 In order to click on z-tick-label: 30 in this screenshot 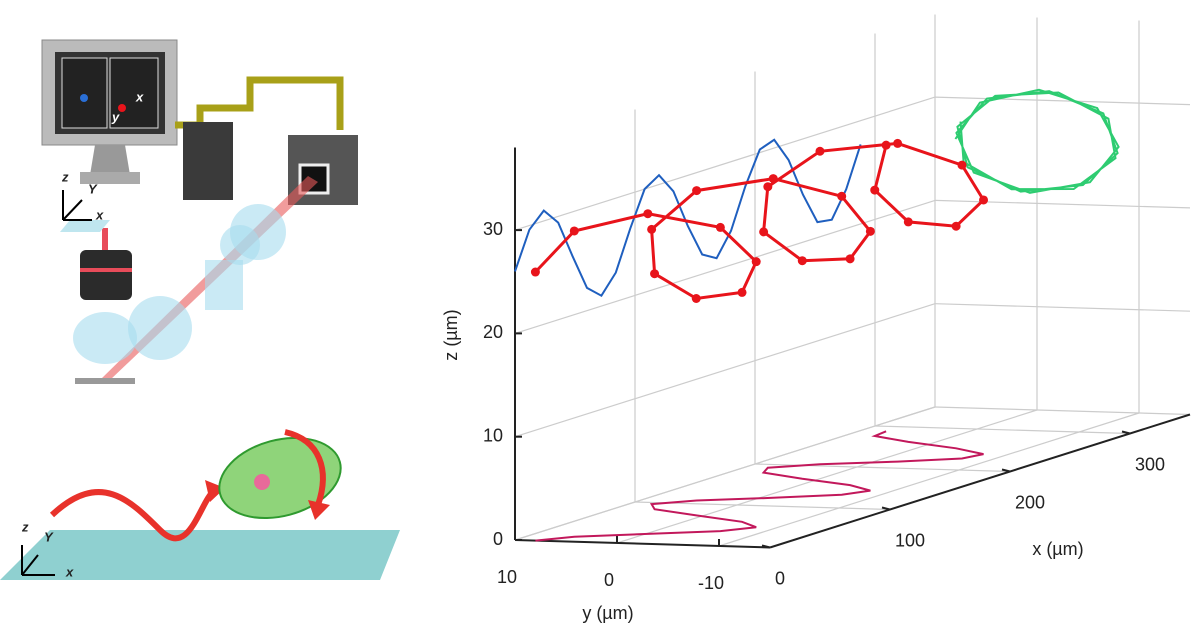, I will do `click(493, 229)`.